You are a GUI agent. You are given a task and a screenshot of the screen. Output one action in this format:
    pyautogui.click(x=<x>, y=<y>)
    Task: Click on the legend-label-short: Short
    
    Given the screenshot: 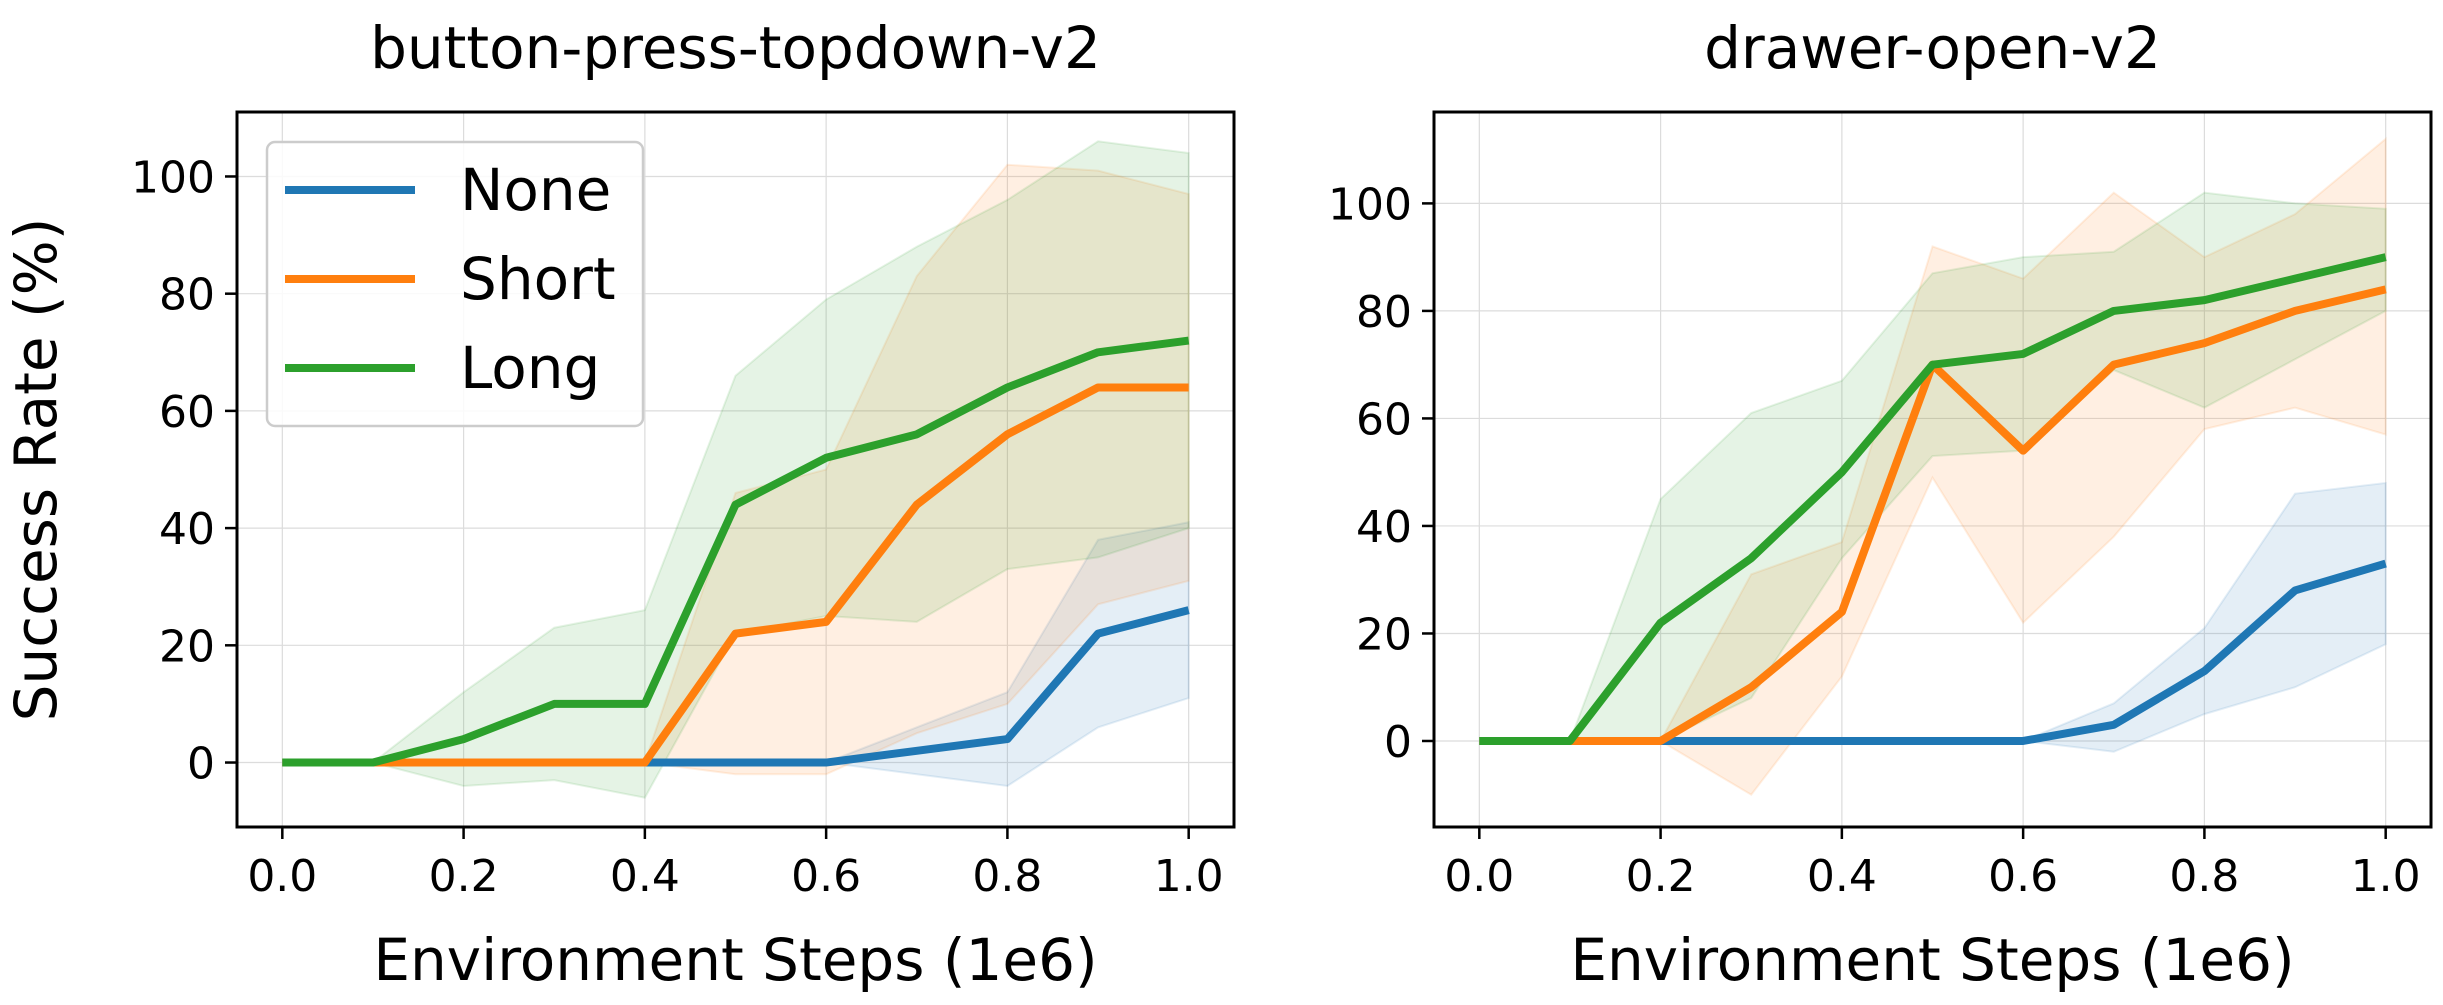 What is the action you would take?
    pyautogui.click(x=538, y=279)
    